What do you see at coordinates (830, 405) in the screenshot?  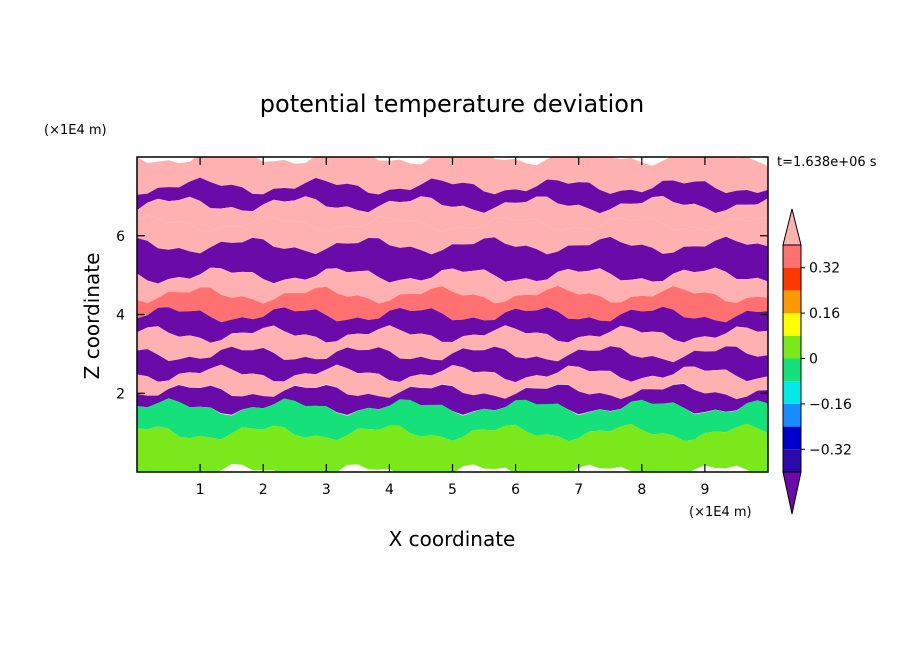 I see `colorbar-tick-label: −0.16` at bounding box center [830, 405].